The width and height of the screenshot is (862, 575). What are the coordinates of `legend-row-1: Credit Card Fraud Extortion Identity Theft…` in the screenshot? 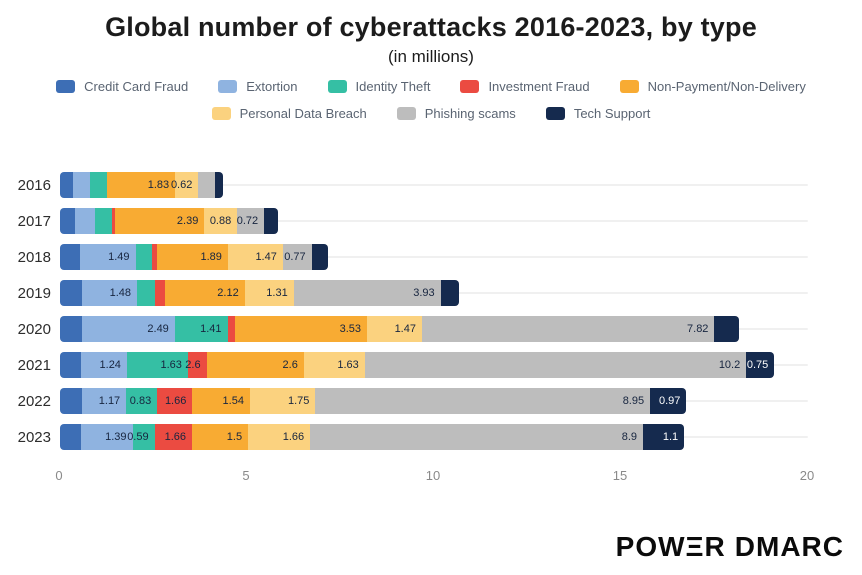 It's located at (431, 86).